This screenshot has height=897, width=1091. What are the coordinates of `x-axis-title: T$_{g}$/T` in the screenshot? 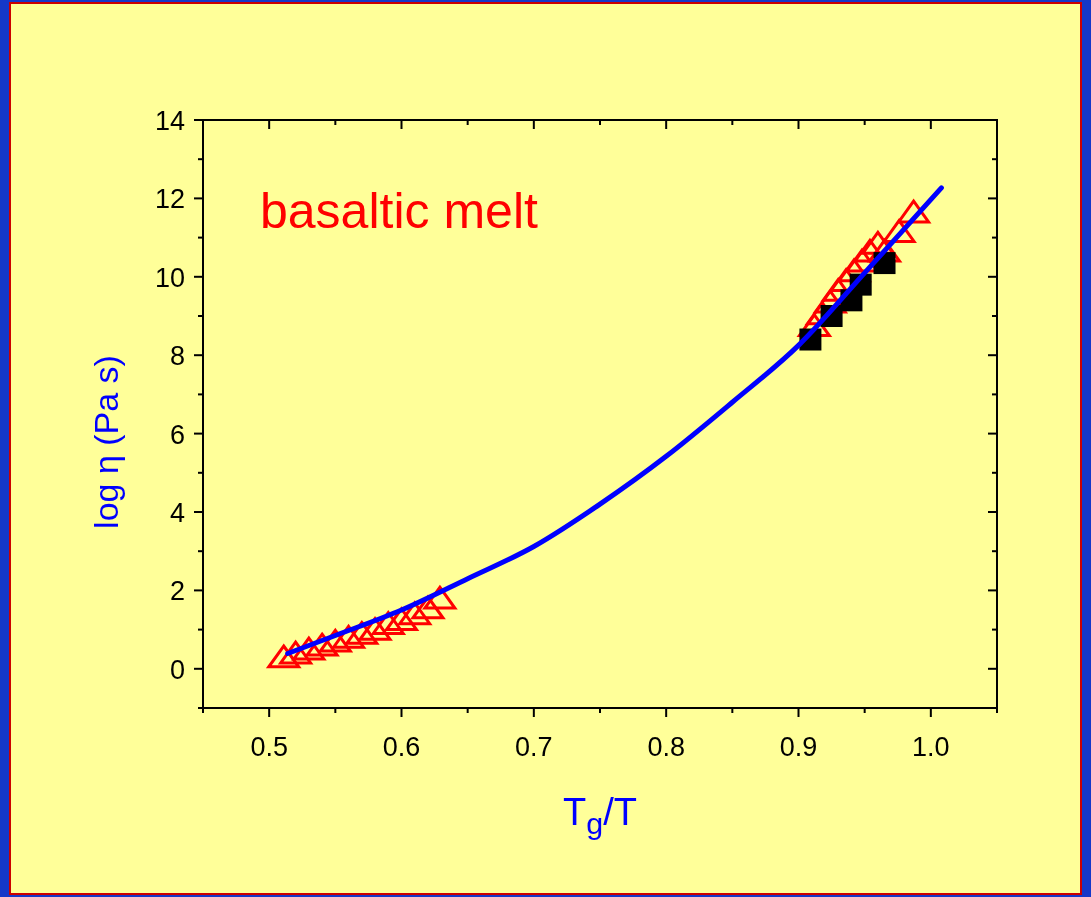 It's located at (600, 816).